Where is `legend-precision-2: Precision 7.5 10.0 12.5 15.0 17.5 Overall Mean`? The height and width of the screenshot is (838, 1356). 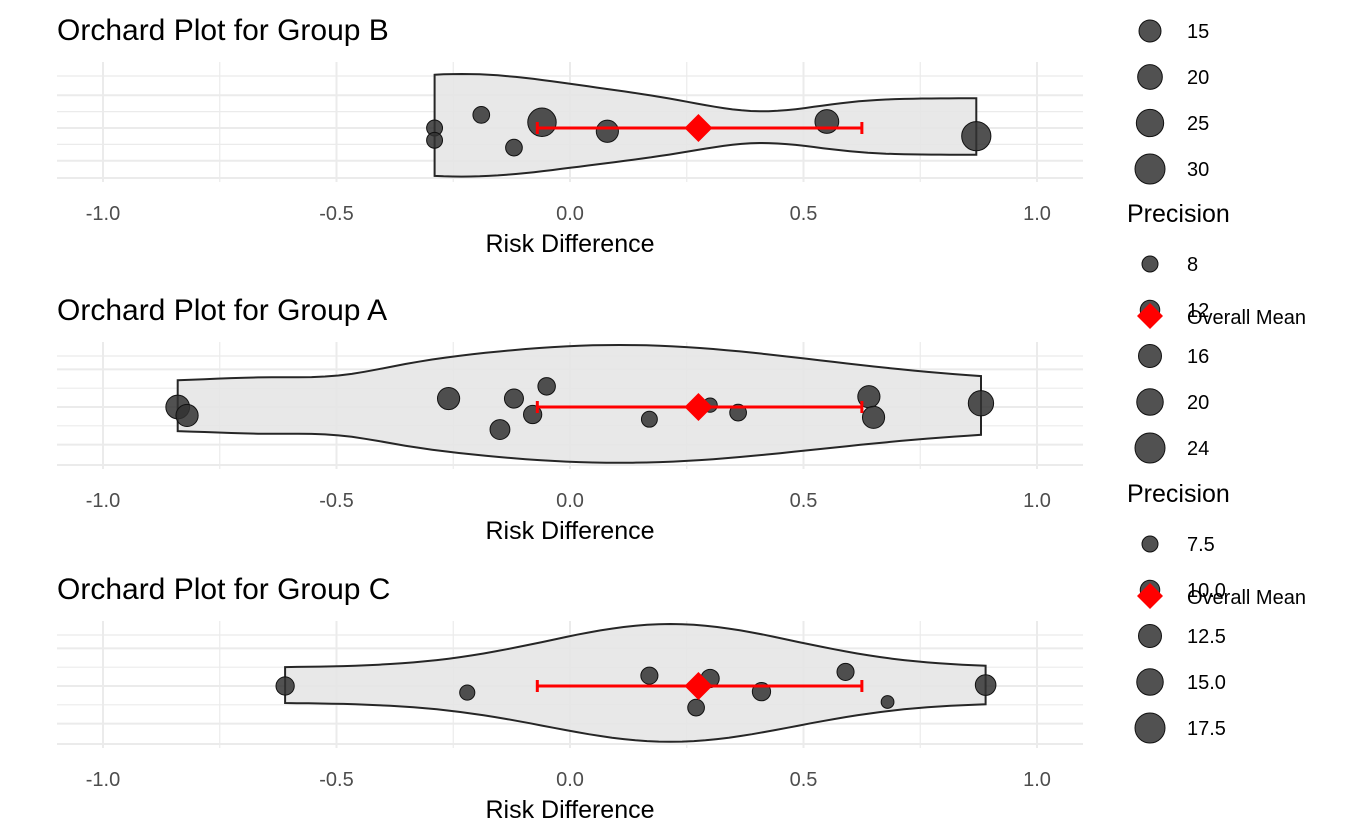 legend-precision-2: Precision 7.5 10.0 12.5 15.0 17.5 Overall Mean is located at coordinates (1216, 612).